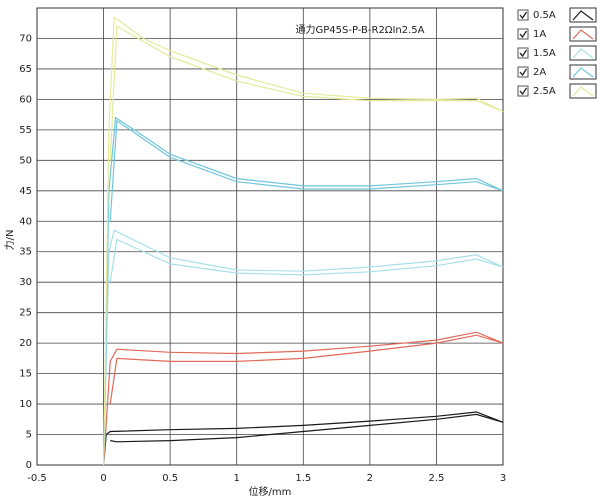  What do you see at coordinates (25, 282) in the screenshot?
I see `y-tick-label: 30` at bounding box center [25, 282].